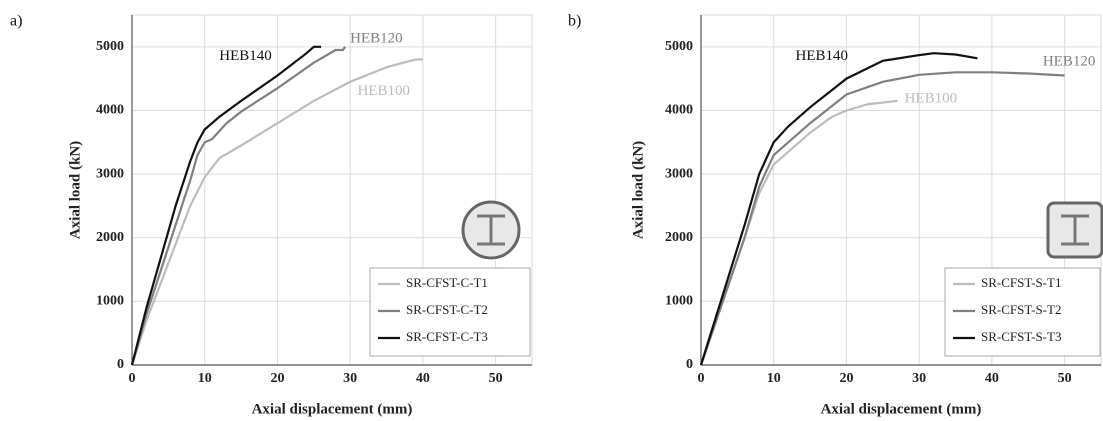  What do you see at coordinates (1021, 282) in the screenshot?
I see `legend-label: SR-CFST-S-T1` at bounding box center [1021, 282].